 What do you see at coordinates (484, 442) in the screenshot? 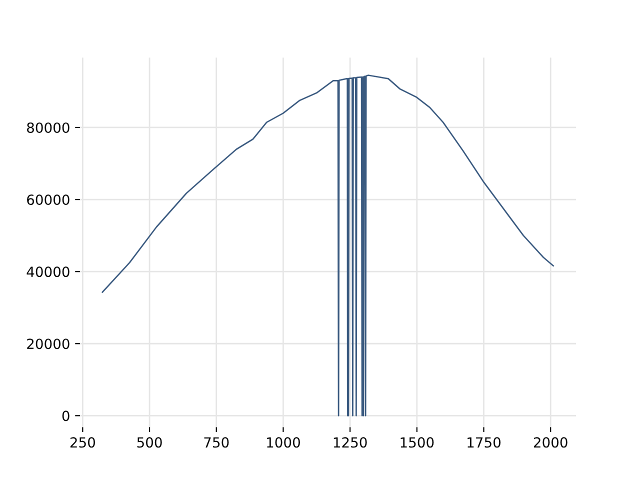
I see `x-tick-label: 1750` at bounding box center [484, 442].